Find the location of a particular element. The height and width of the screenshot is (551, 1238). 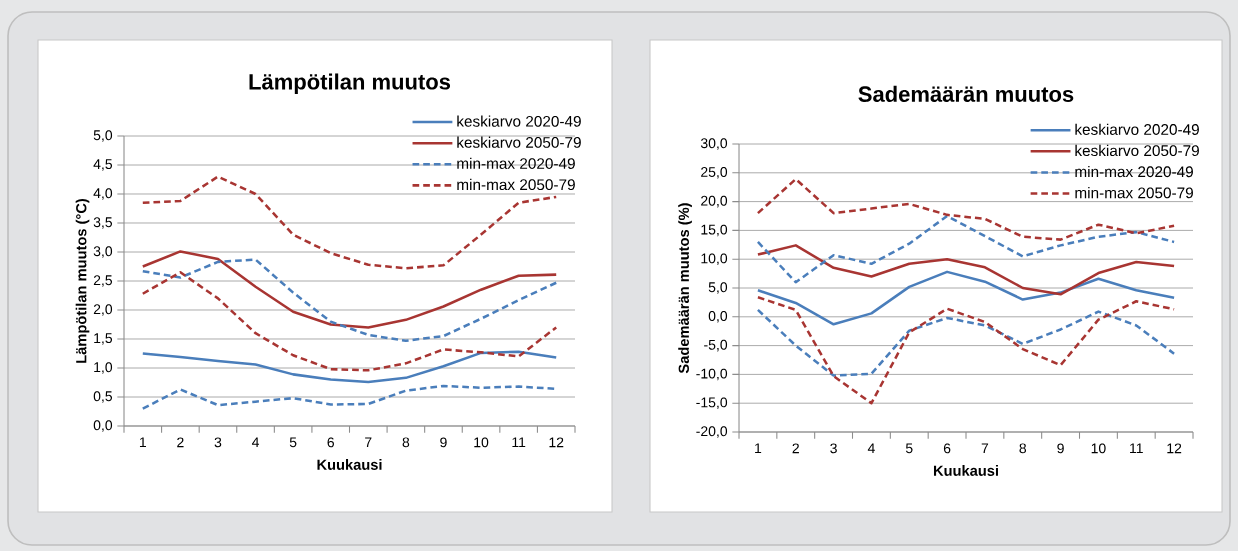

y-tick-label: 25,0 is located at coordinates (714, 173).